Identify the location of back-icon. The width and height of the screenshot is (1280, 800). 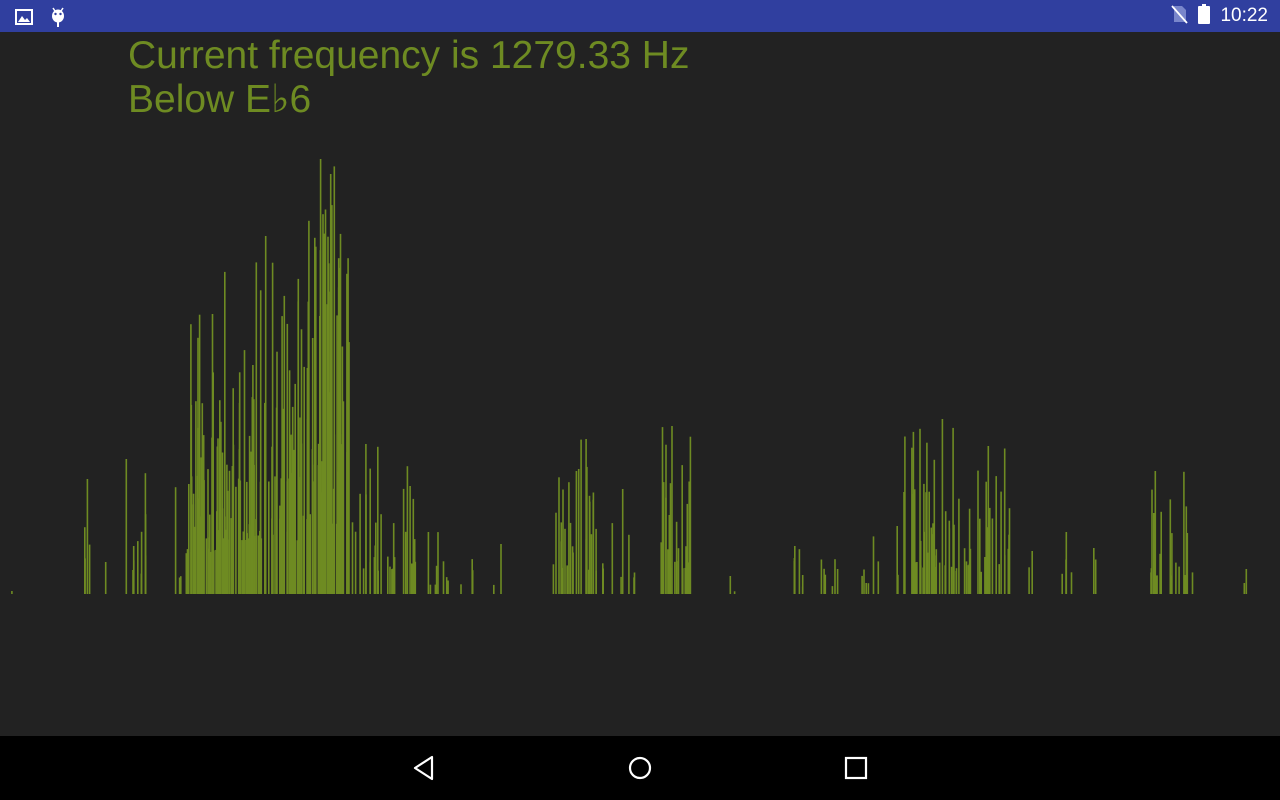
(423, 768).